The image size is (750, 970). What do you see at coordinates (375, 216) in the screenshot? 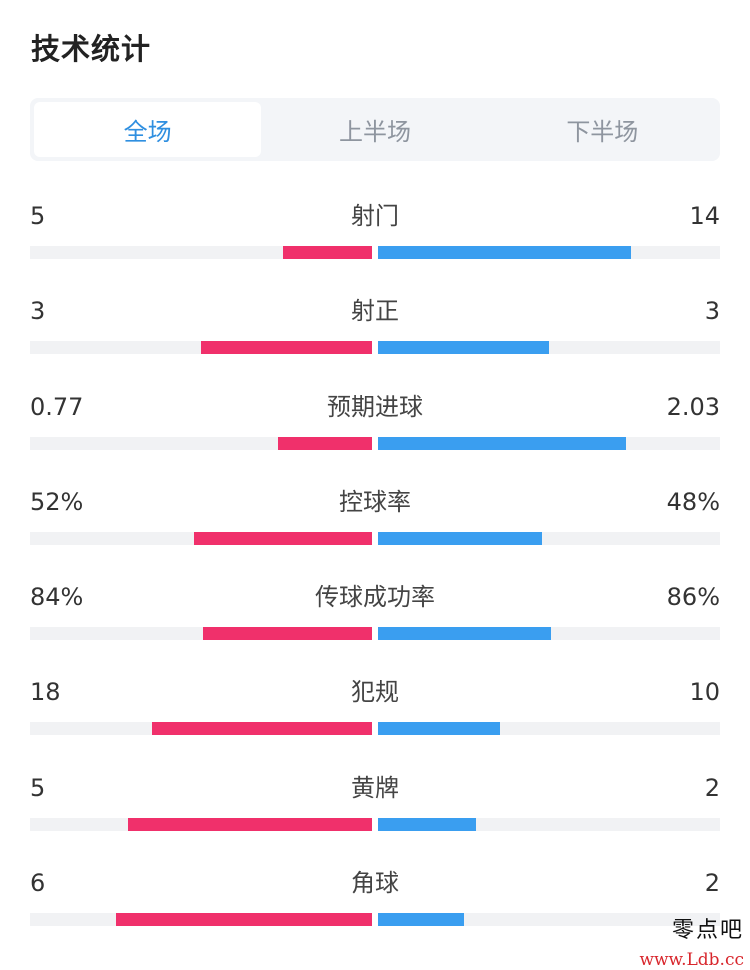
I see `stat-label: 射门` at bounding box center [375, 216].